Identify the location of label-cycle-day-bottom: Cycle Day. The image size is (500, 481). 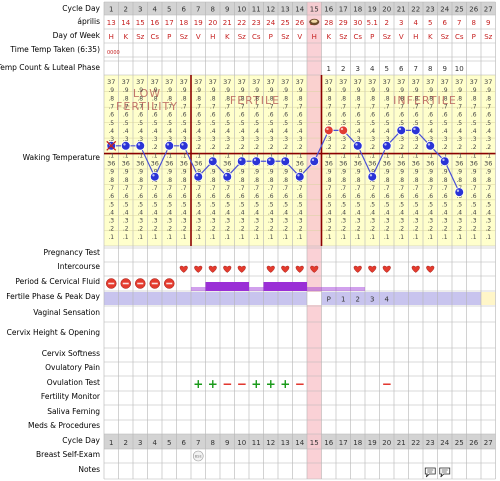
(81, 440).